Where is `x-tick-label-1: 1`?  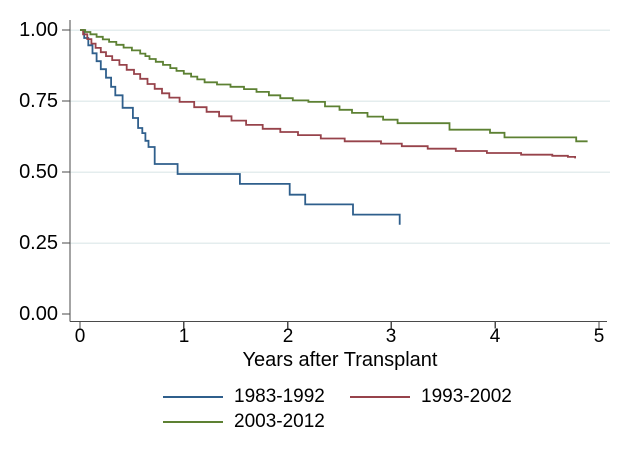 x-tick-label-1: 1 is located at coordinates (184, 336).